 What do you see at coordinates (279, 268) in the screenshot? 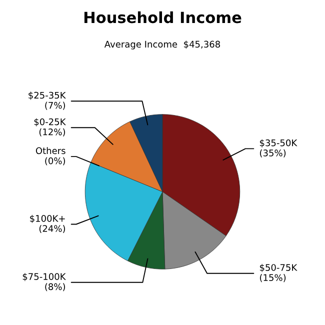
I see `slice-label: $50-75K` at bounding box center [279, 268].